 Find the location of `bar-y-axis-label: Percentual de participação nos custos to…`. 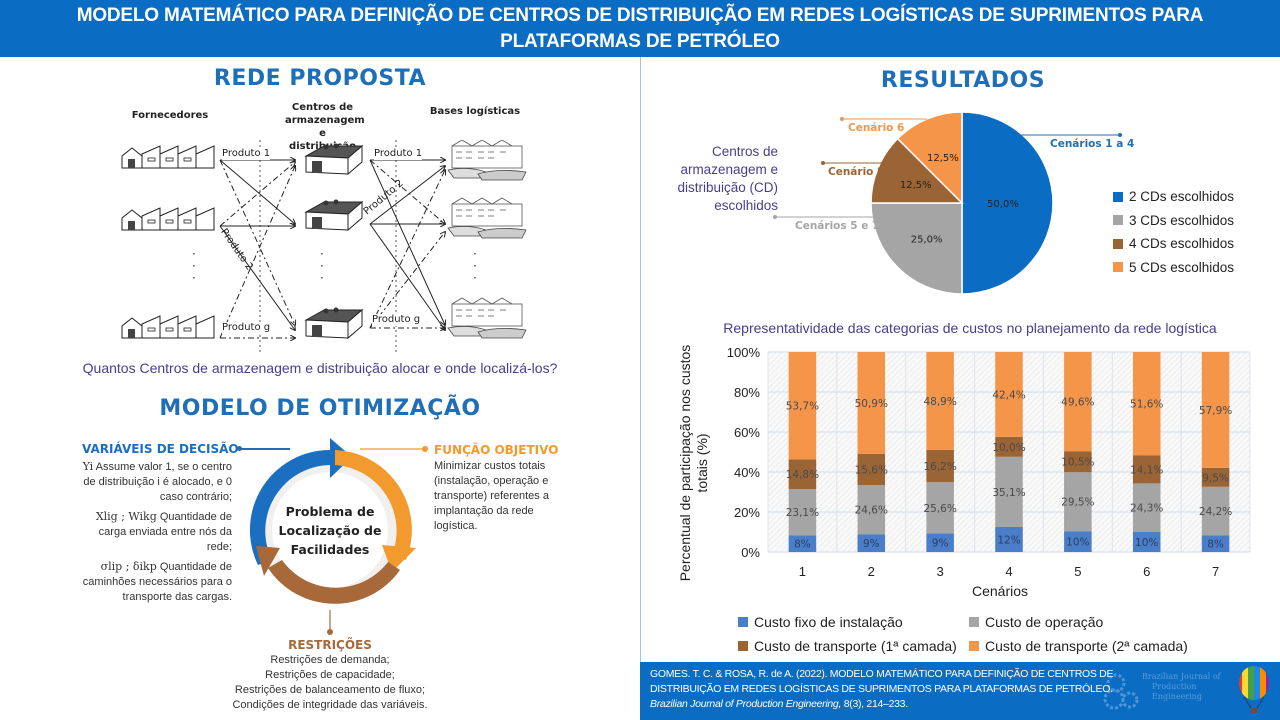

bar-y-axis-label: Percentual de participação nos custos to… is located at coordinates (694, 462).